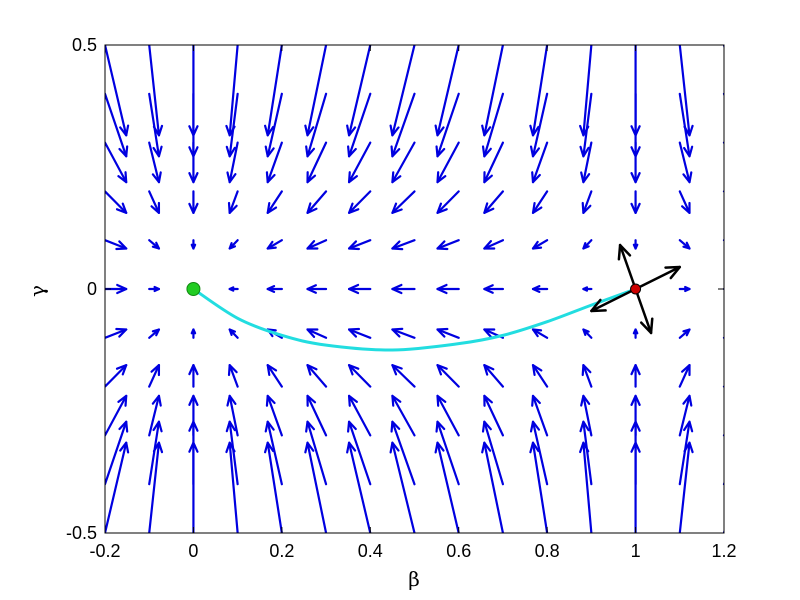  What do you see at coordinates (414, 579) in the screenshot?
I see `x-axis-label: β` at bounding box center [414, 579].